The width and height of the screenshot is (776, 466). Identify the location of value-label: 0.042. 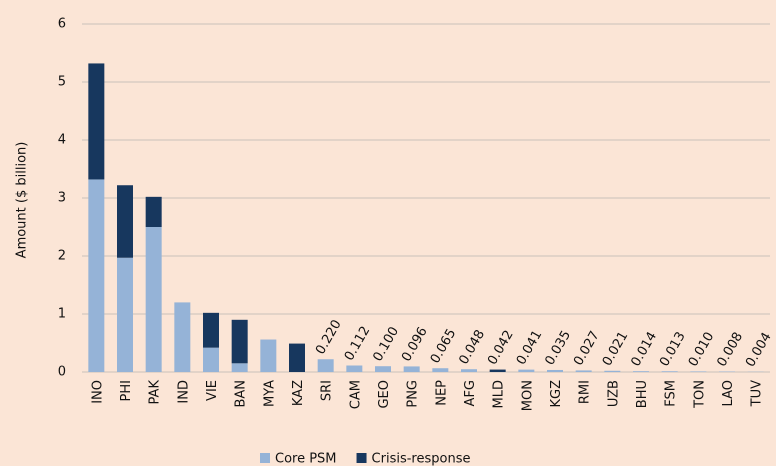
(501, 348).